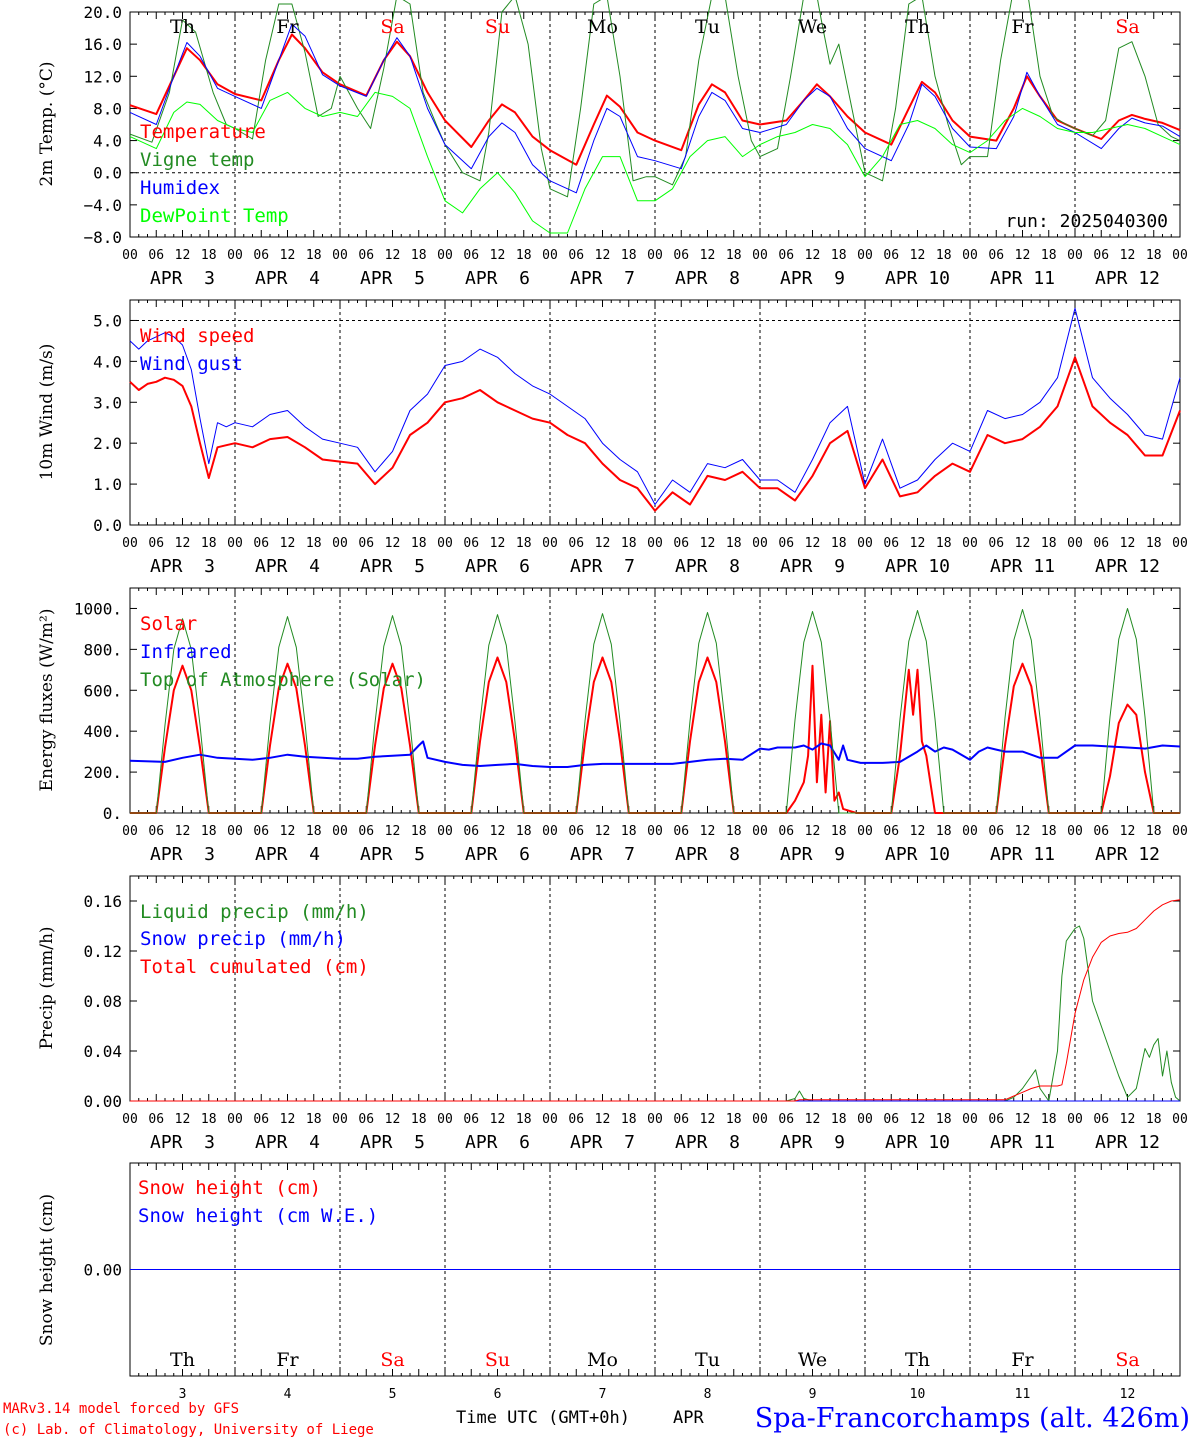 The width and height of the screenshot is (1194, 1440). What do you see at coordinates (107, 402) in the screenshot?
I see `y-tick-label: 3.0` at bounding box center [107, 402].